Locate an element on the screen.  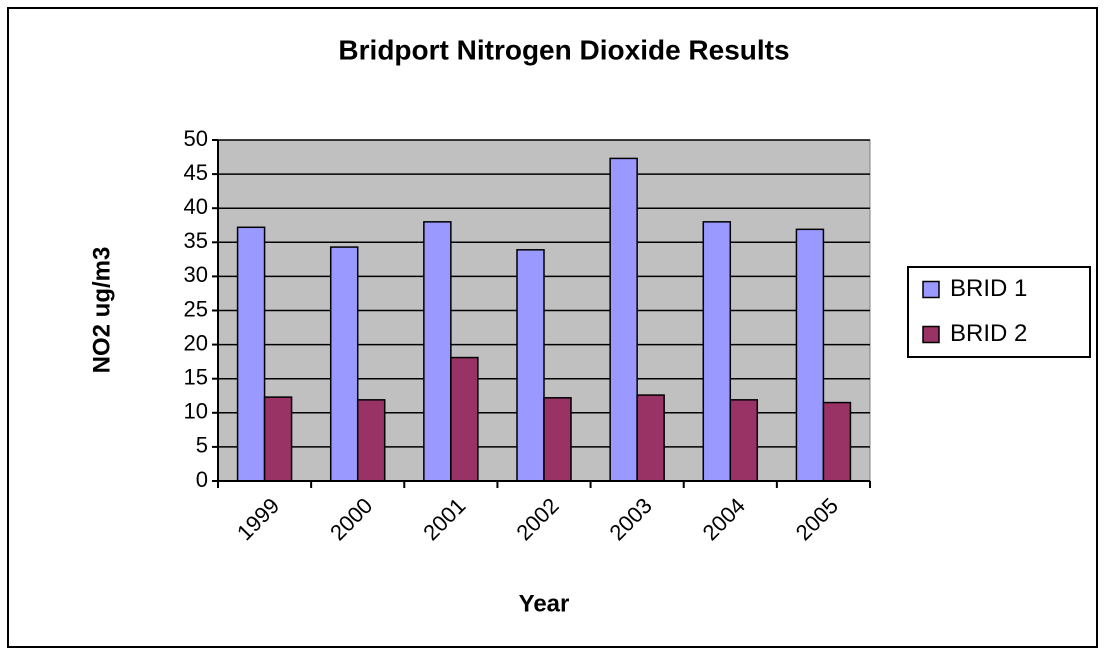
y-tick-label: 40 is located at coordinates (196, 206).